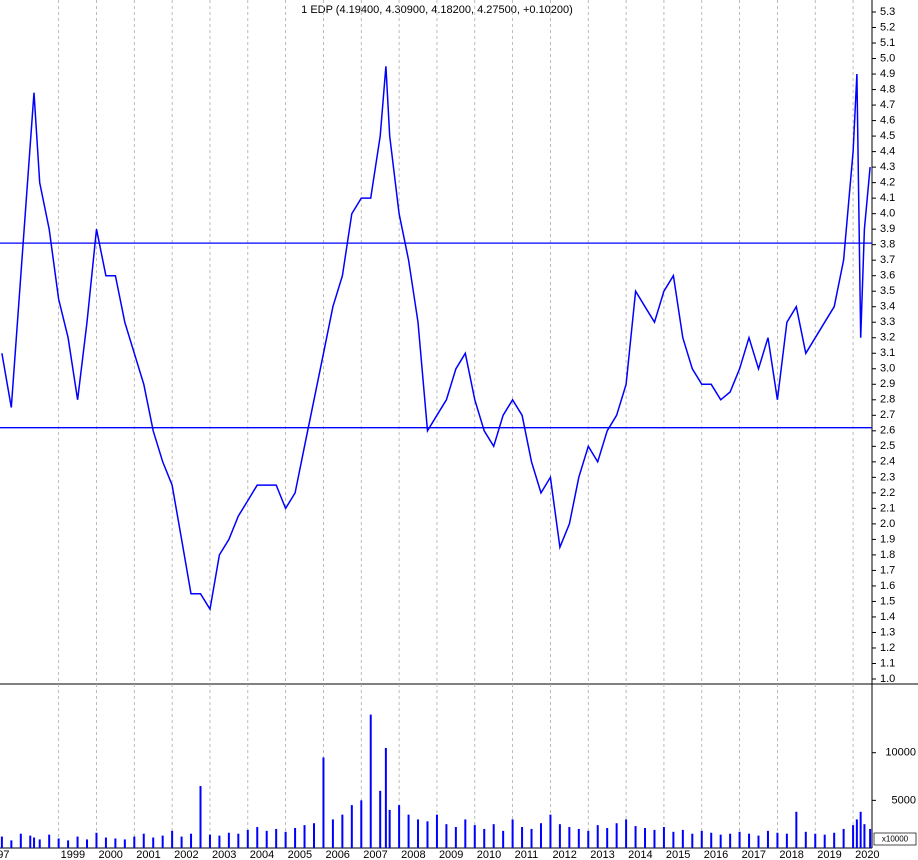 Image resolution: width=918 pixels, height=860 pixels. I want to click on volume-unit-box, so click(895, 839).